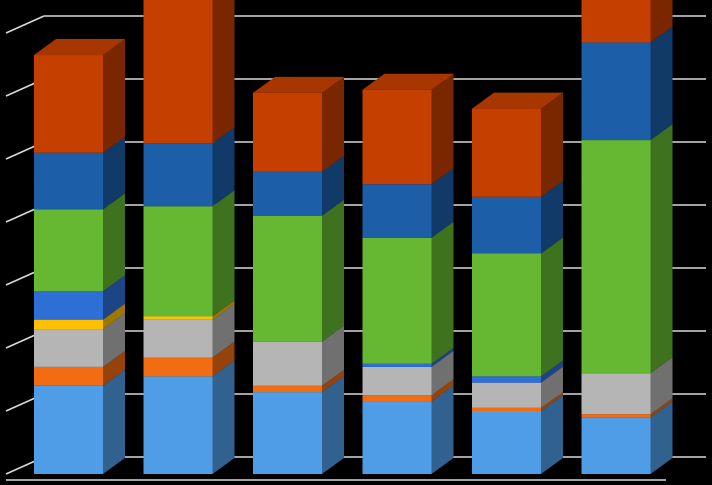 The height and width of the screenshot is (485, 712). Describe the element at coordinates (25, 24) in the screenshot. I see `gridline-side` at that location.